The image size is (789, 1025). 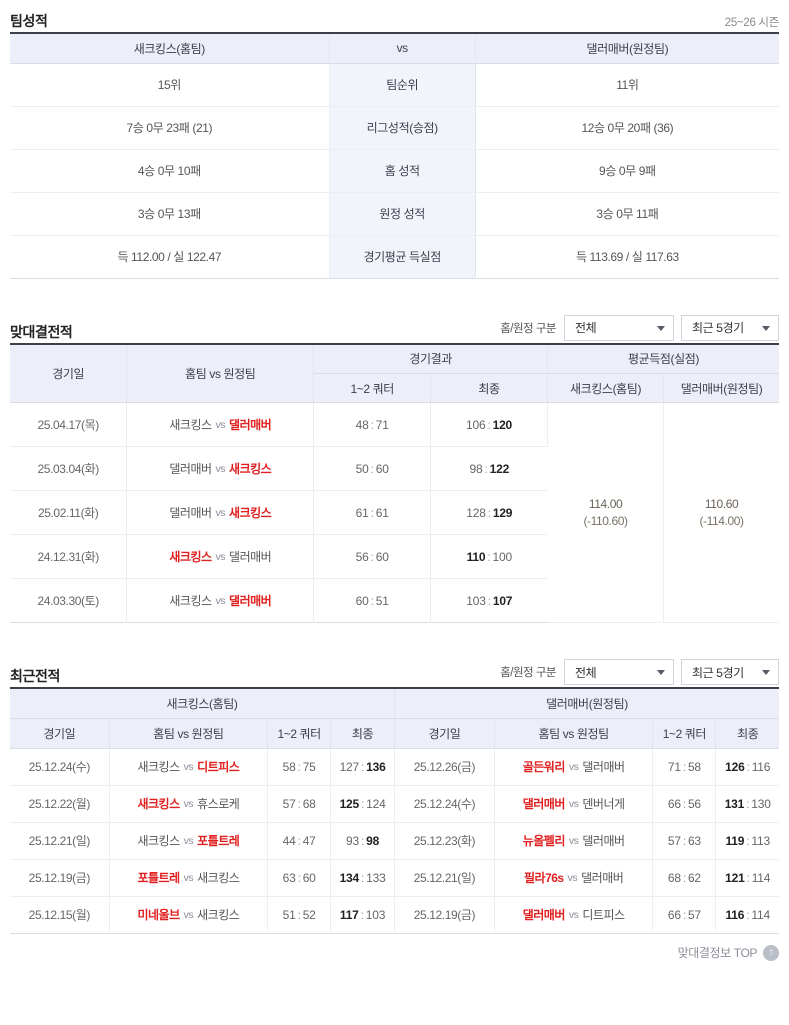 I want to click on h2h-header: 맞대결전적 홈/원정 구분 전체 최근 5경기, so click(x=394, y=327).